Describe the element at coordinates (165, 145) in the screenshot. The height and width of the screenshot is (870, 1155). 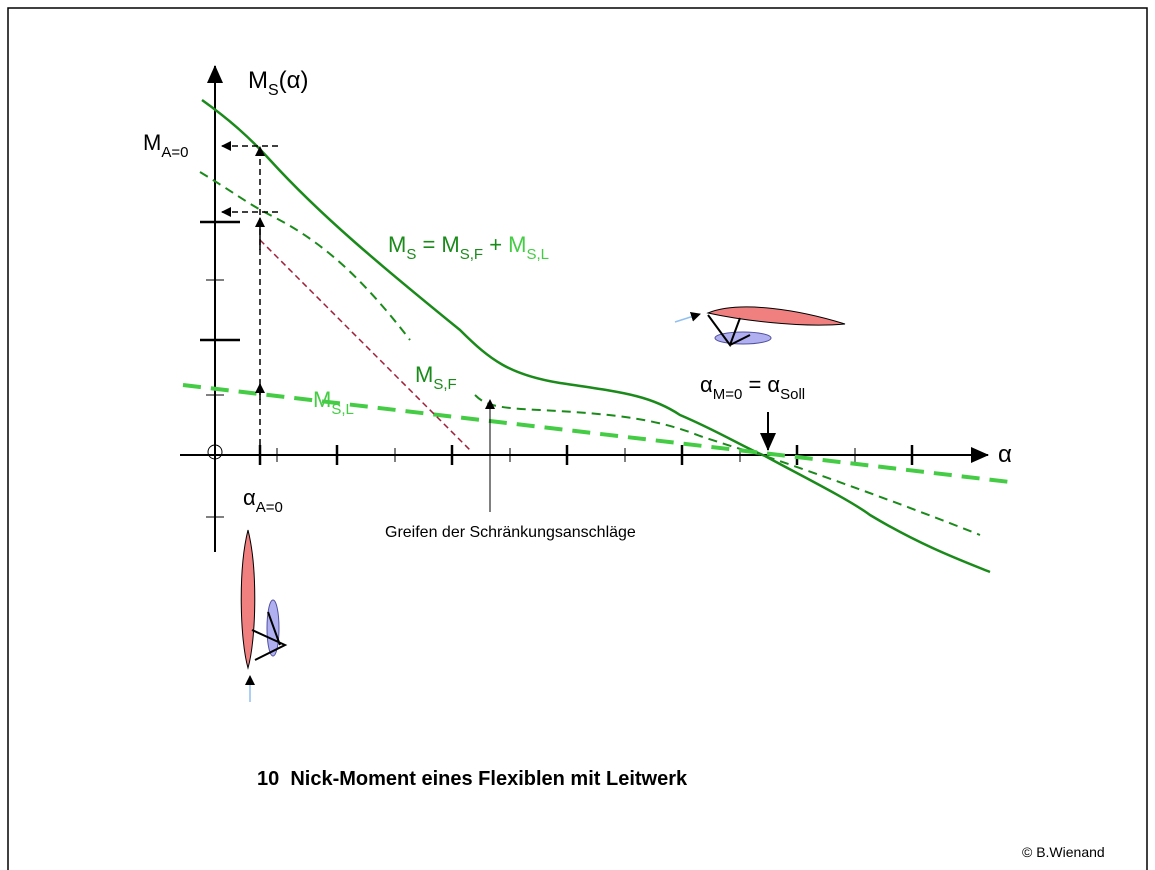
I see `label-m-a0: MA=0` at that location.